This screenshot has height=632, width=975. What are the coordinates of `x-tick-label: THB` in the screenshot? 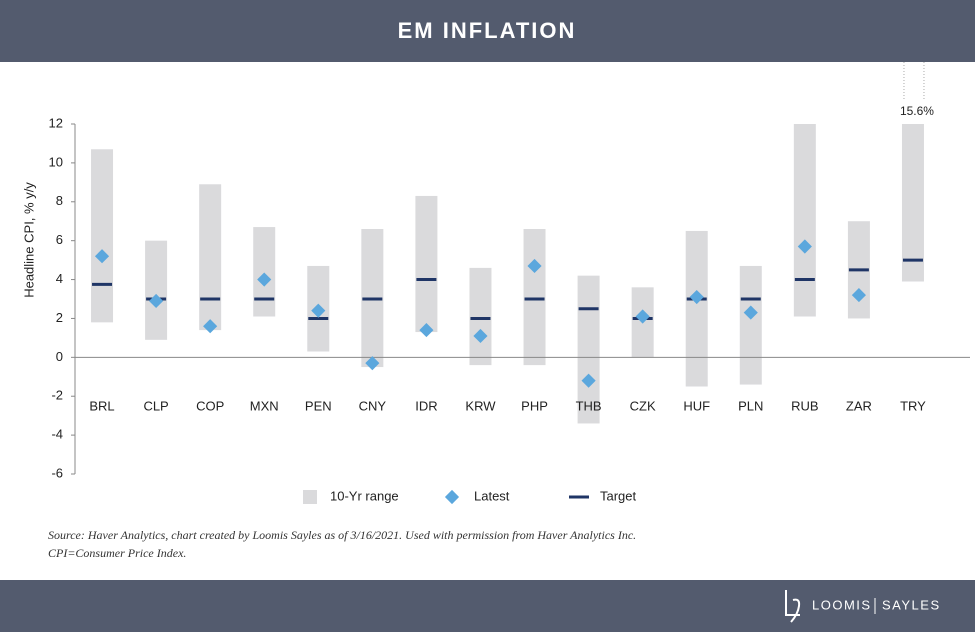 It's located at (589, 405).